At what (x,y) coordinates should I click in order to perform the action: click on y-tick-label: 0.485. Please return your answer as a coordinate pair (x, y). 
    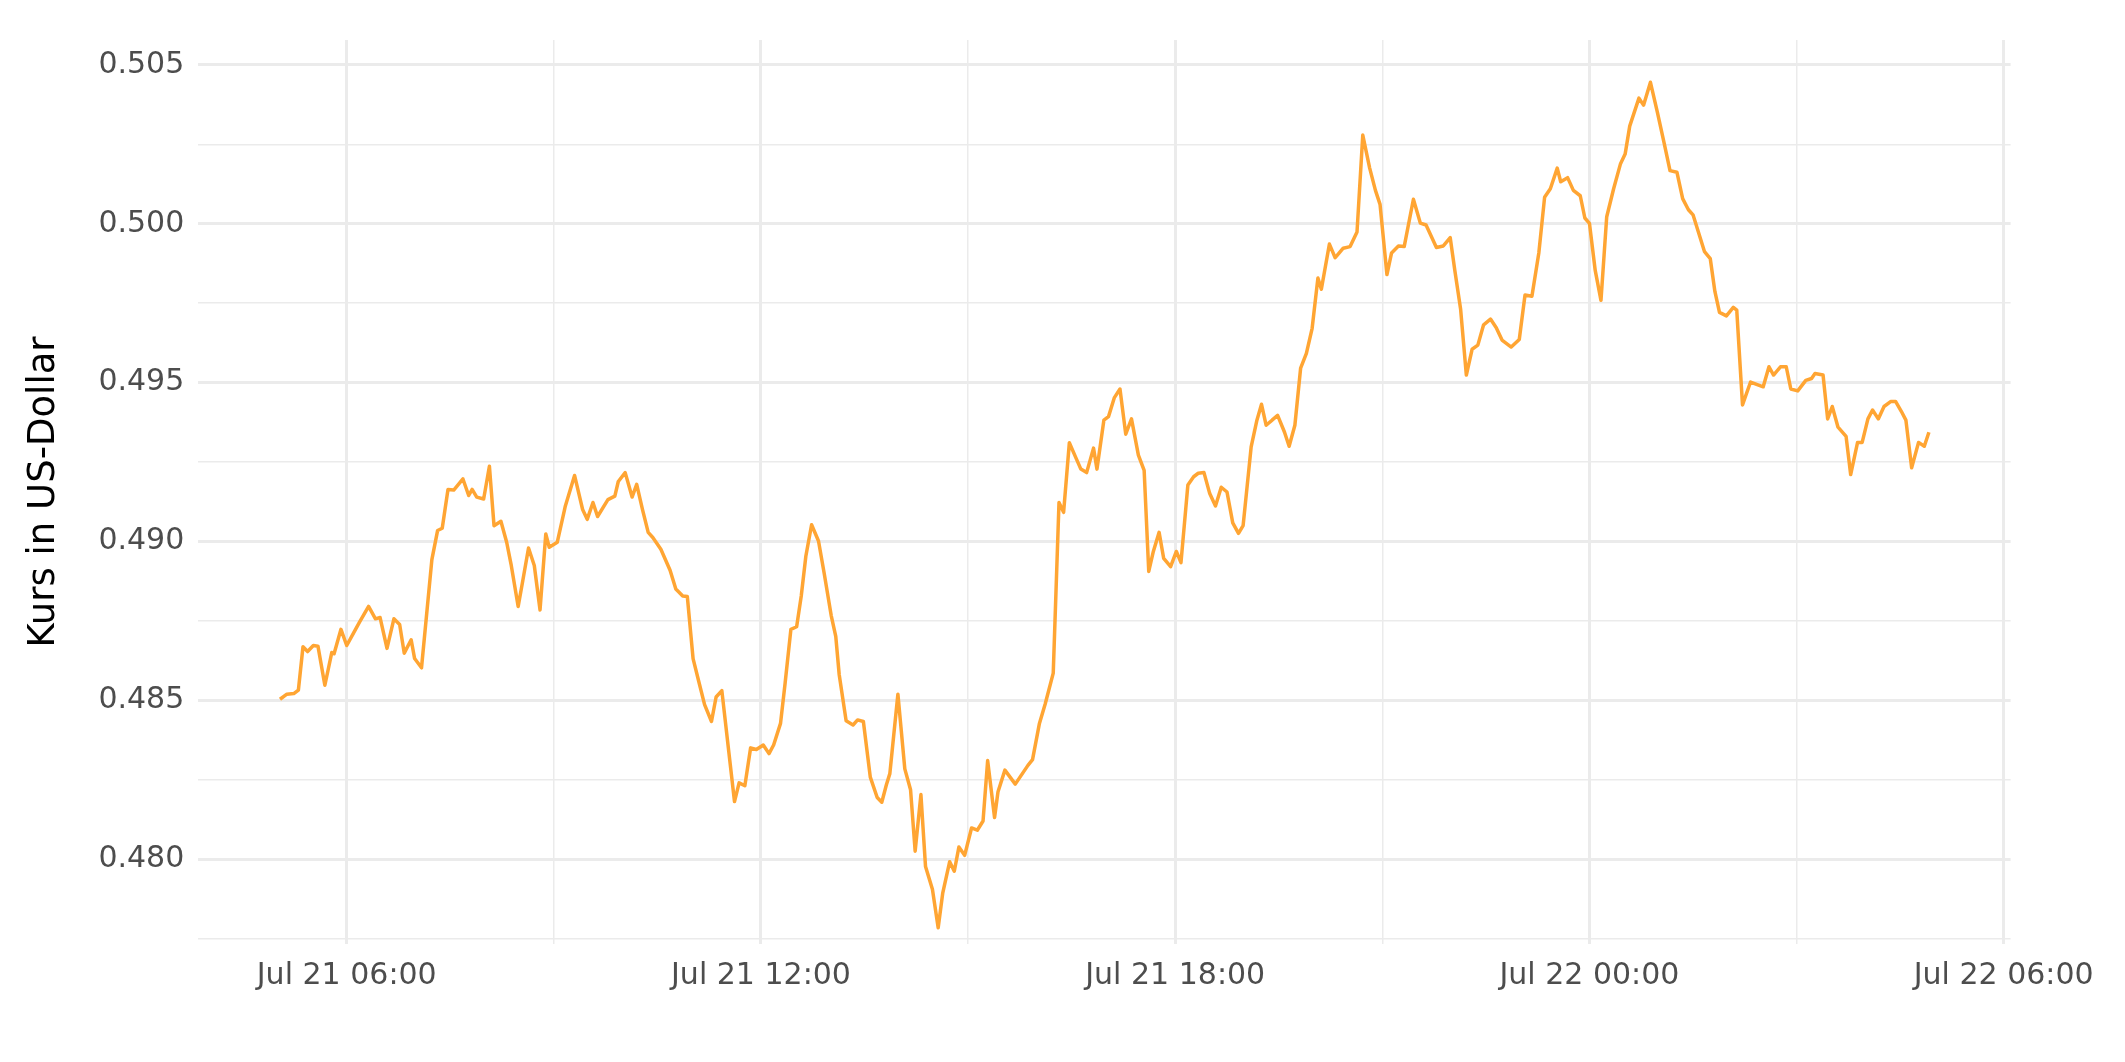
    Looking at the image, I should click on (141, 698).